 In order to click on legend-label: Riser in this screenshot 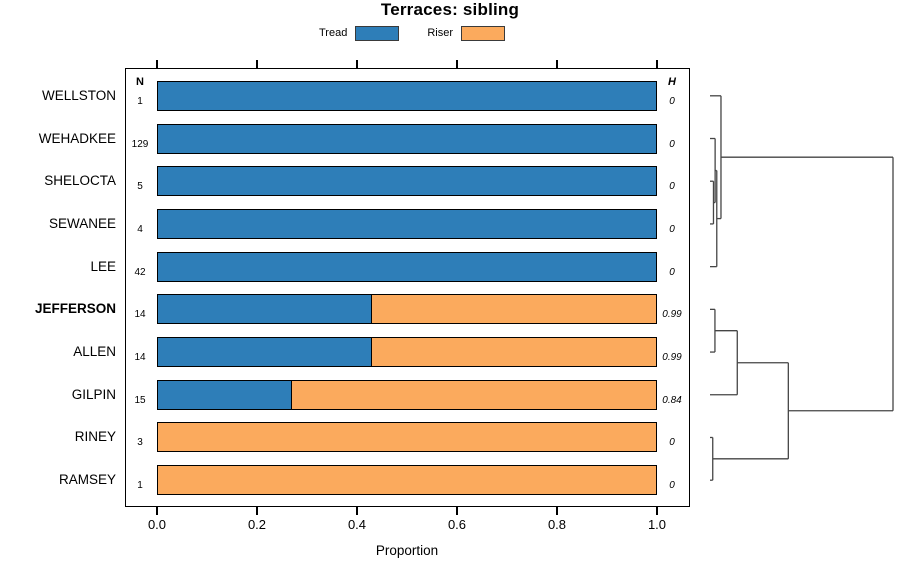, I will do `click(440, 33)`.